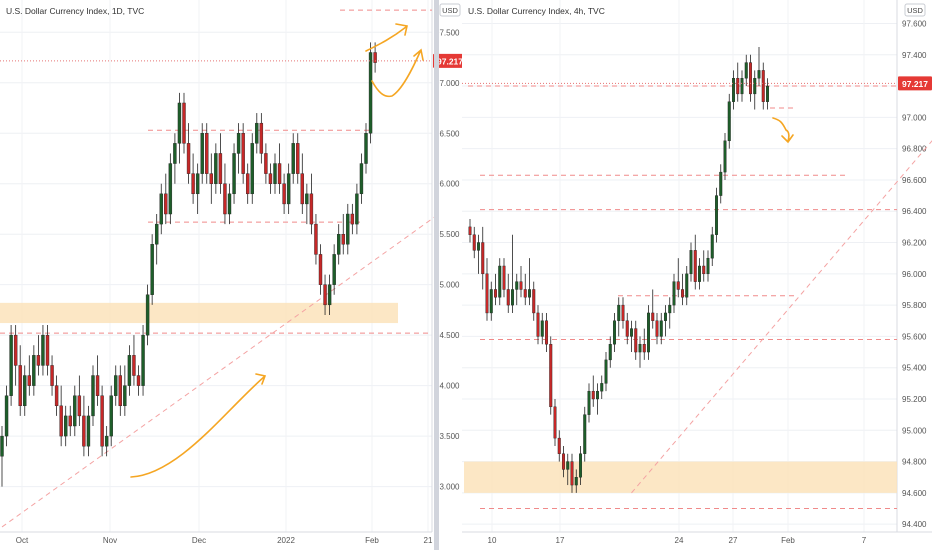  Describe the element at coordinates (447, 335) in the screenshot. I see `y-tick-label: 94.500` at that location.